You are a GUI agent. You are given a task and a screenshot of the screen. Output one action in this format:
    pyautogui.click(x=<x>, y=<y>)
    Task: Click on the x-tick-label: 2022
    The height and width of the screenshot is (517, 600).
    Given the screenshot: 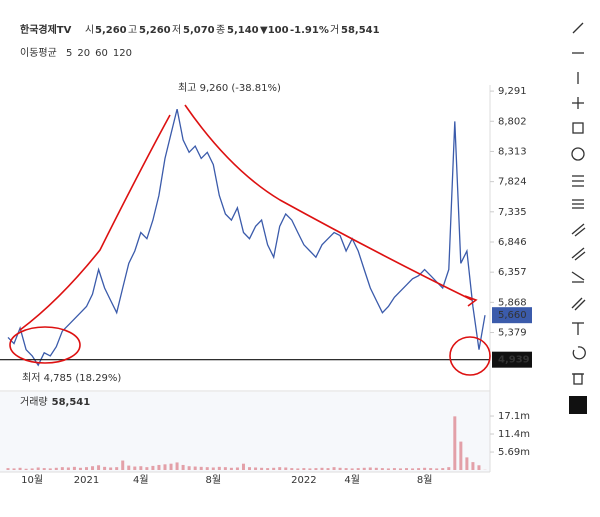 What is the action you would take?
    pyautogui.click(x=303, y=480)
    